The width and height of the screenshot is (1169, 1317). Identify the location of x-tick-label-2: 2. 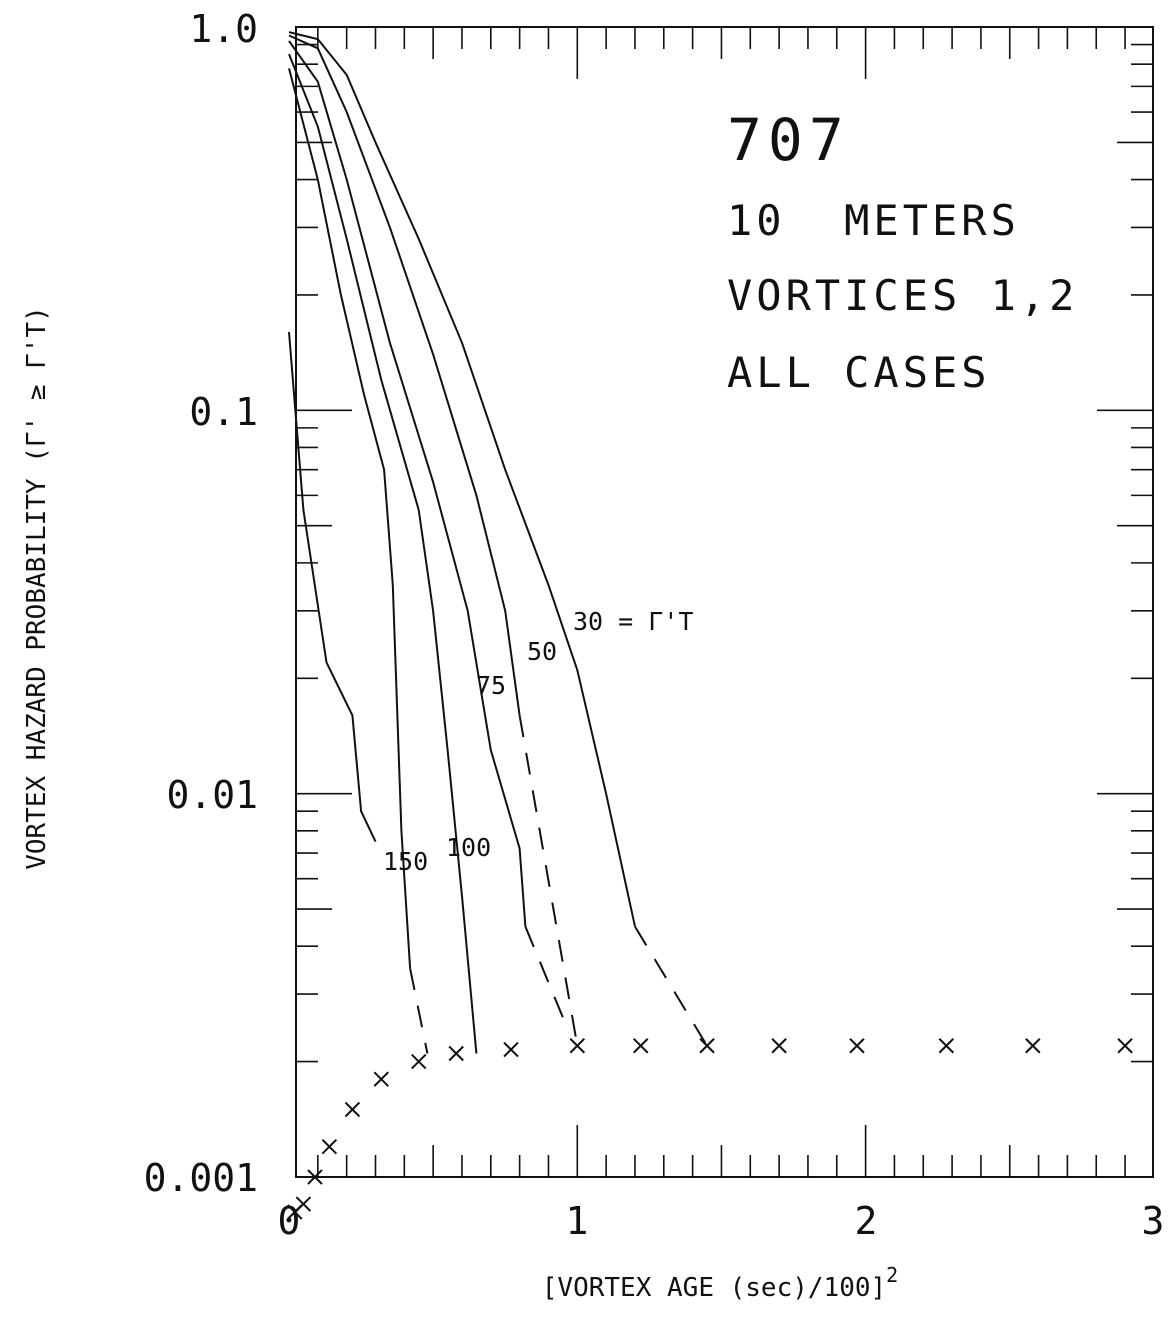
(866, 1221).